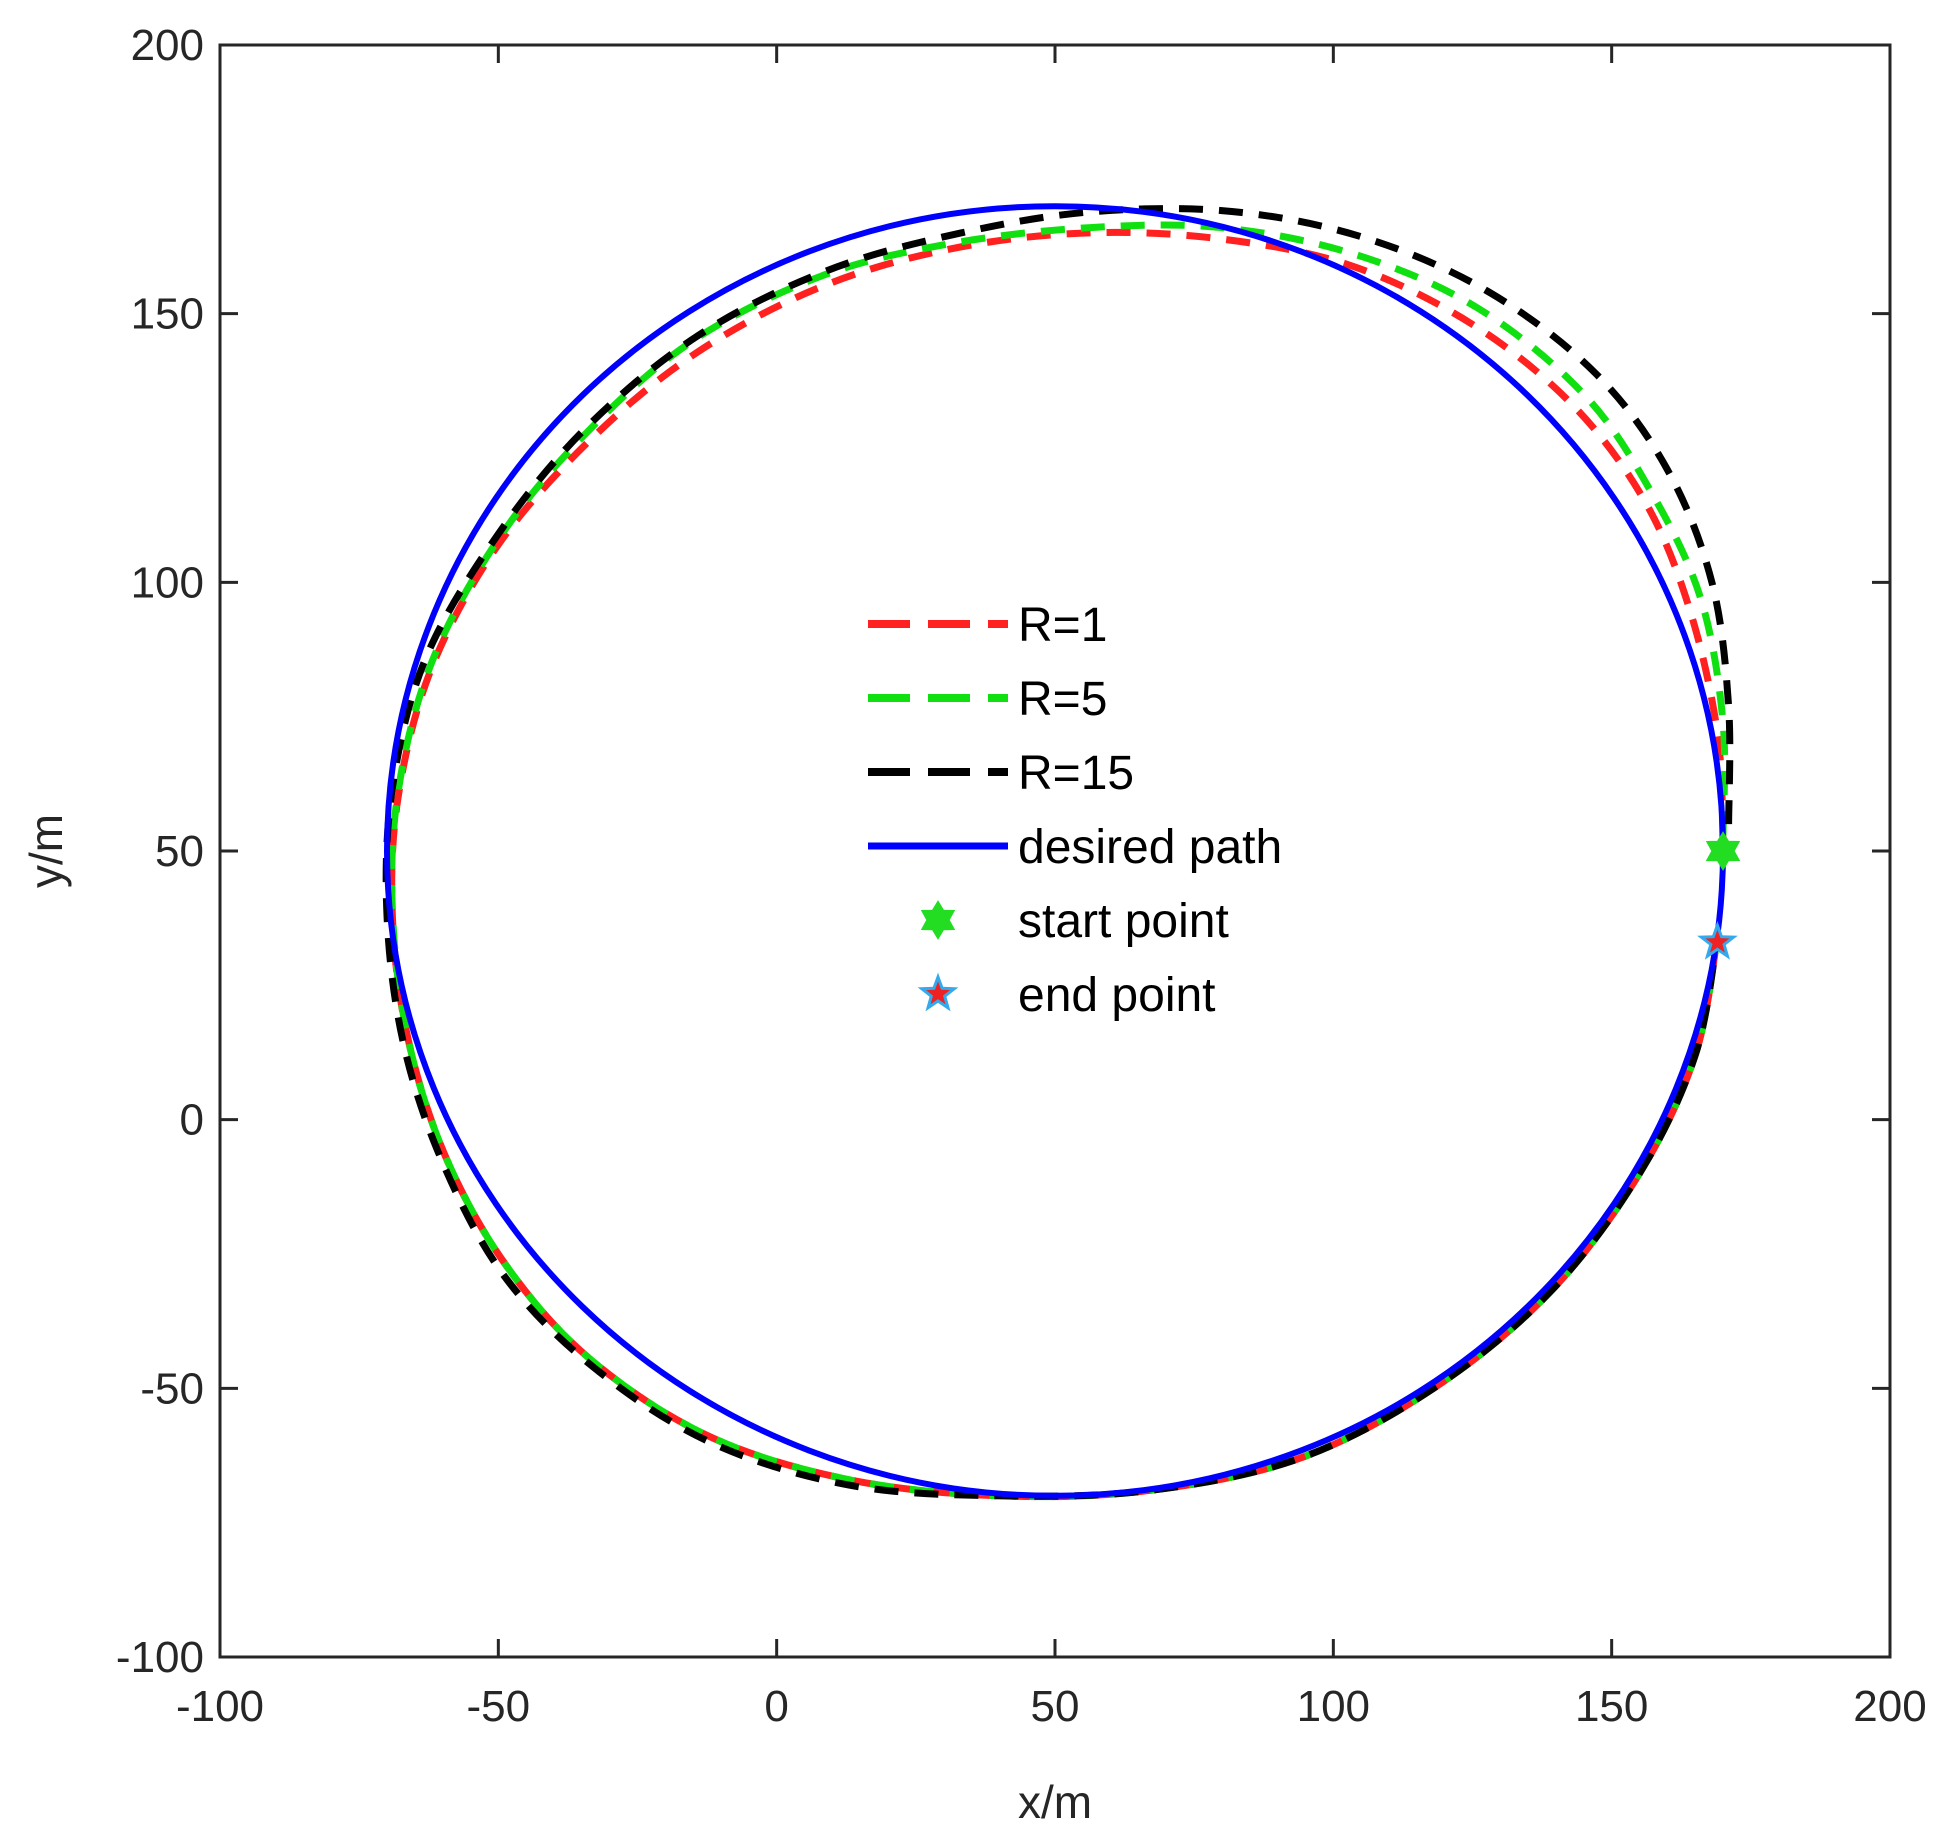 This screenshot has height=1838, width=1944. What do you see at coordinates (167, 314) in the screenshot?
I see `y-tick-label: 150` at bounding box center [167, 314].